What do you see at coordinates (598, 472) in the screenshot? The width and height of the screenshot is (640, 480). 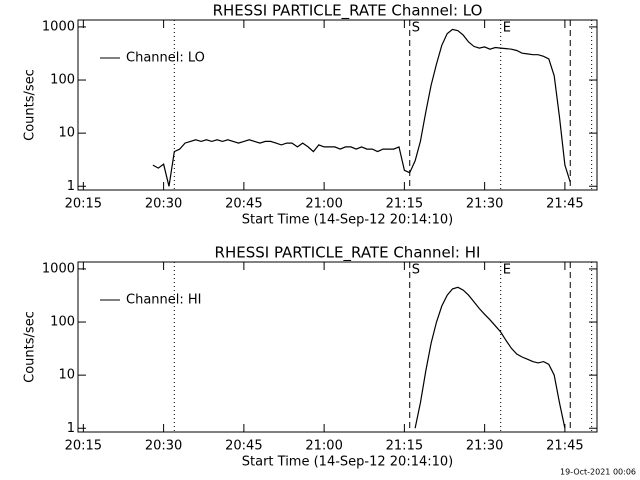 I see `footer: 19-Oct-2021 00:06` at bounding box center [598, 472].